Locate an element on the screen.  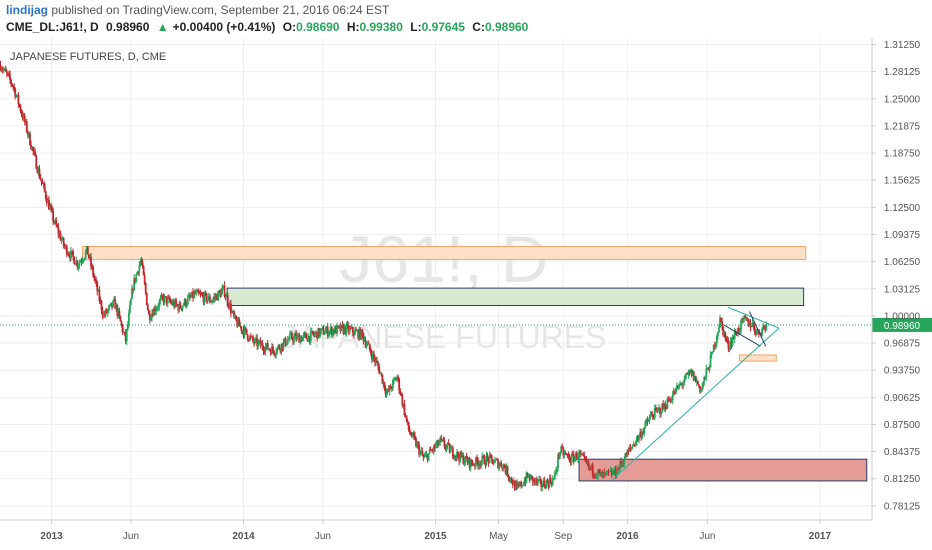
last-price-tag is located at coordinates (902, 324).